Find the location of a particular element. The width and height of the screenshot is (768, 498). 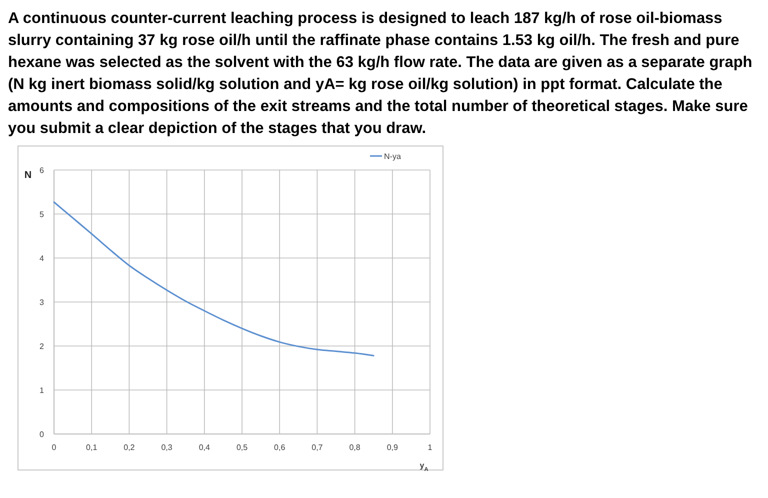

x-tick-label: 0,7 is located at coordinates (318, 447).